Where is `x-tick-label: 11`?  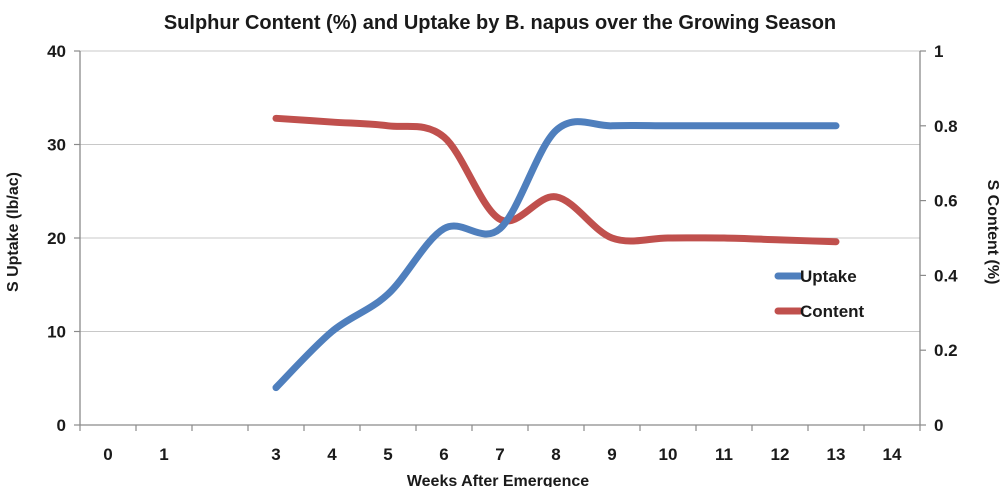
x-tick-label: 11 is located at coordinates (724, 454).